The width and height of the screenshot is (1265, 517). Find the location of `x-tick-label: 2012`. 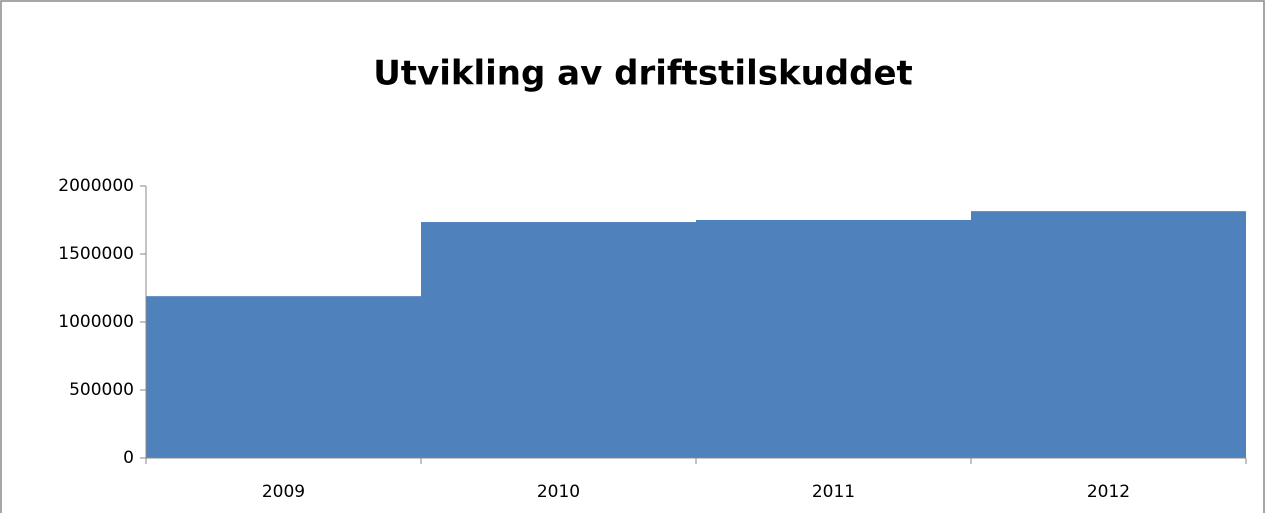

x-tick-label: 2012 is located at coordinates (1108, 492).